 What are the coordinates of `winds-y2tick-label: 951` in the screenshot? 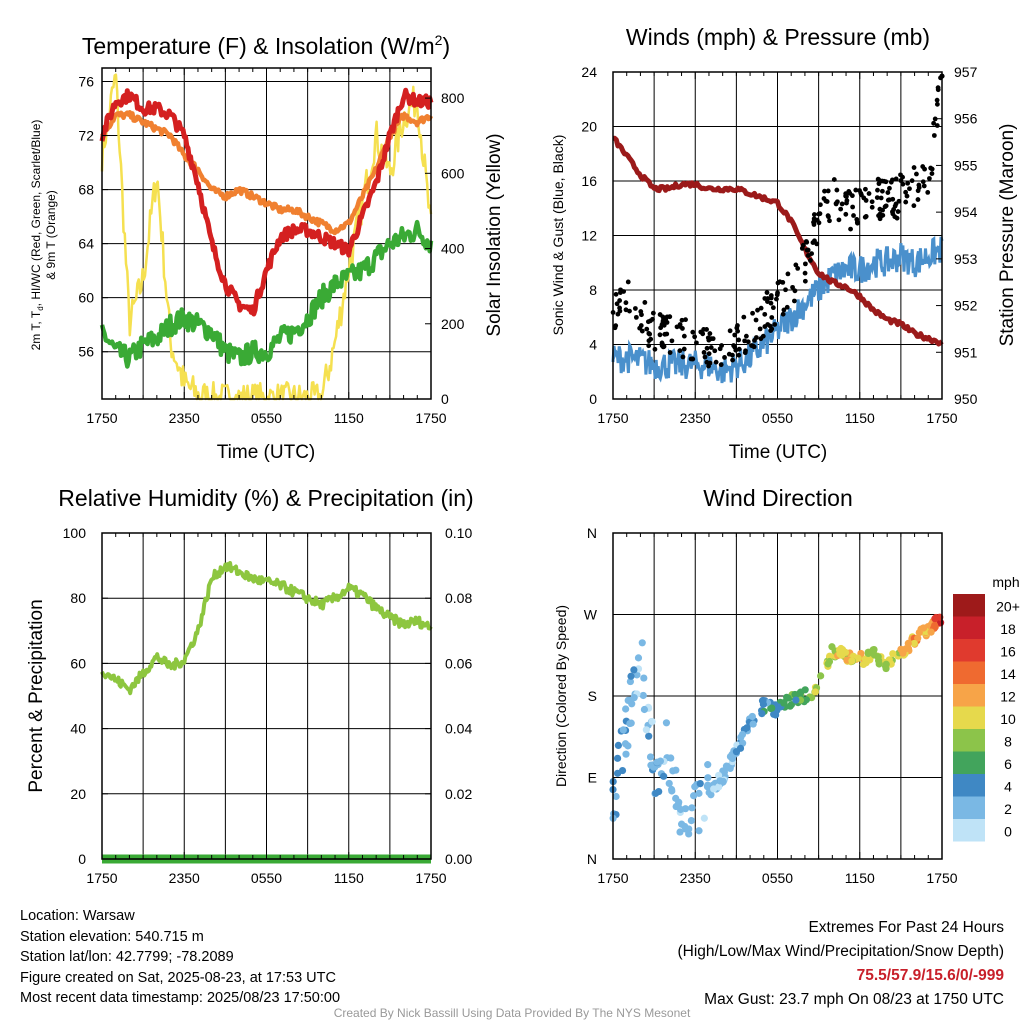 It's located at (966, 352).